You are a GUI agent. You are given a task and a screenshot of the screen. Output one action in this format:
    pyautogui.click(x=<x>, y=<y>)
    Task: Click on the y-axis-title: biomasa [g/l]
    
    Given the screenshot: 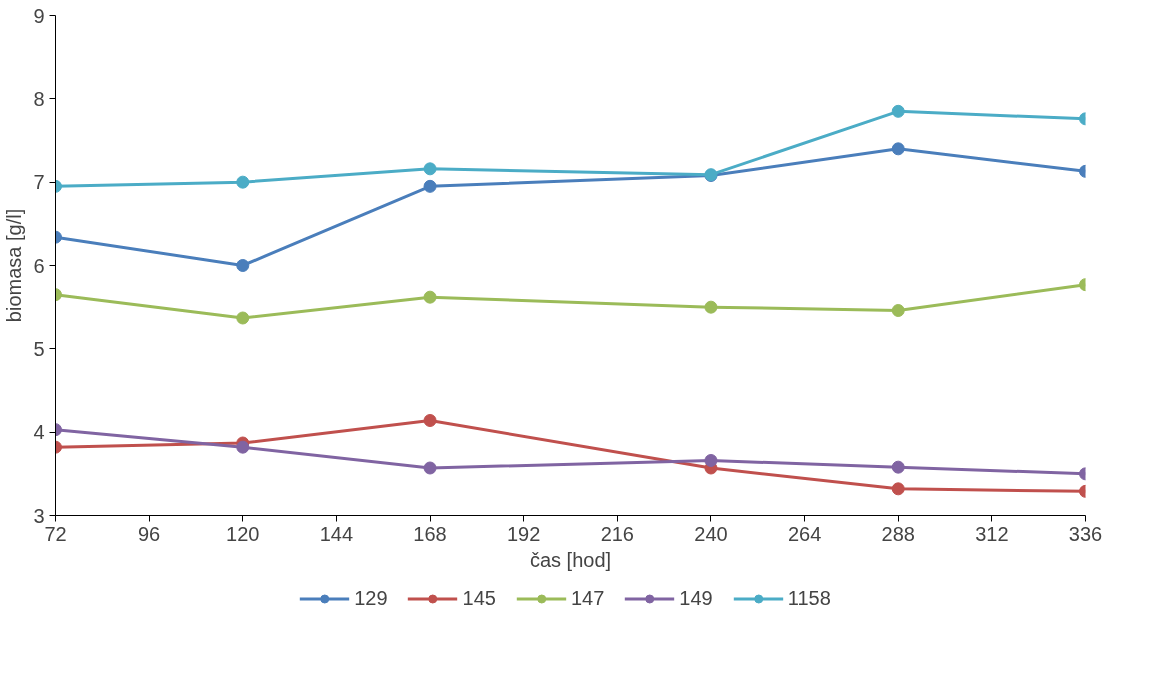 What is the action you would take?
    pyautogui.click(x=14, y=265)
    